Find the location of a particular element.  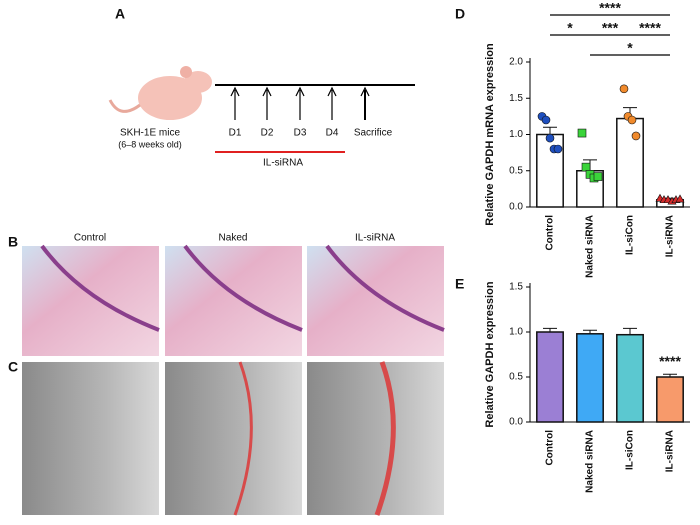

panel-label: E is located at coordinates (459, 284).